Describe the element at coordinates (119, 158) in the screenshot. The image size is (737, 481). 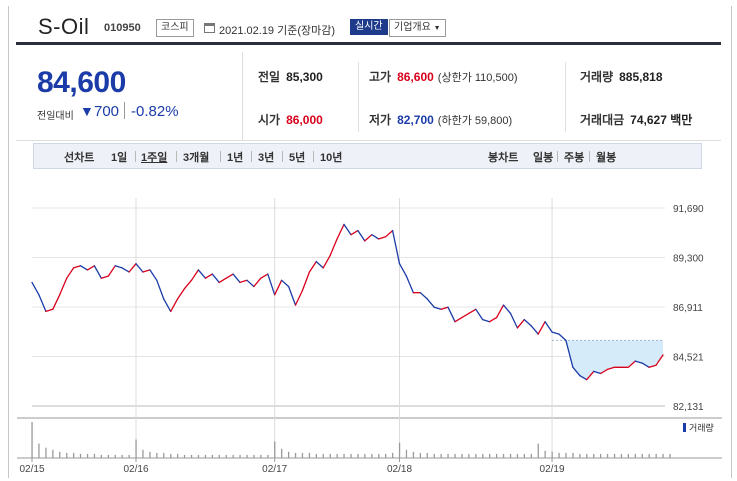
I see `tab-1d: 1일` at that location.